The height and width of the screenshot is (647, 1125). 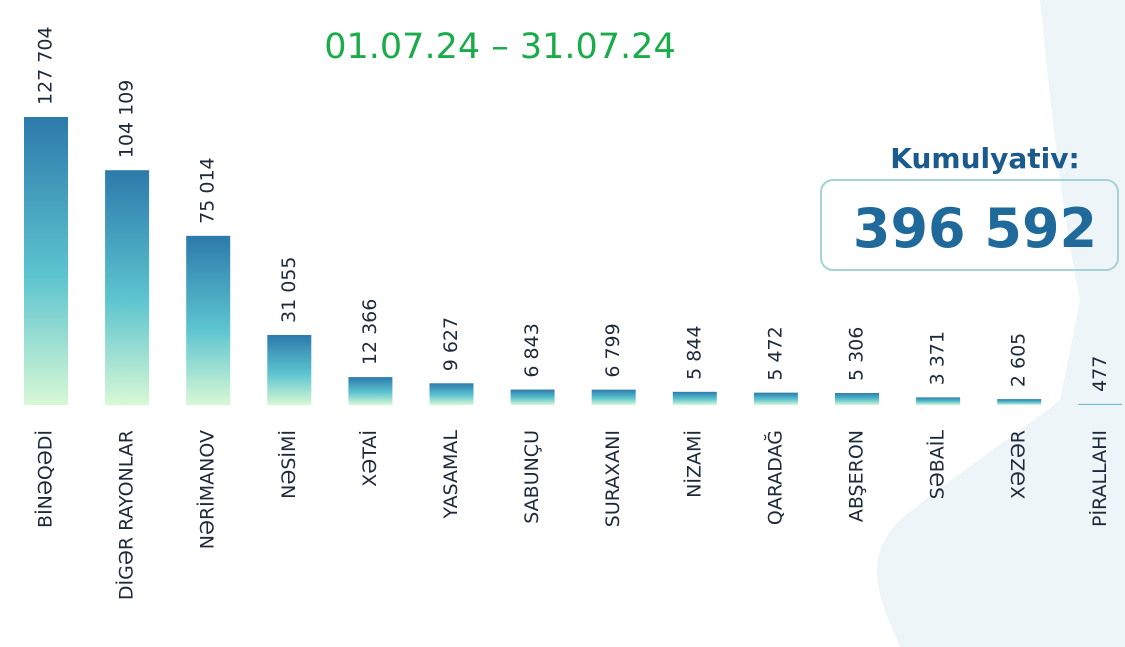 I want to click on category-label: ABŞERON, so click(x=857, y=476).